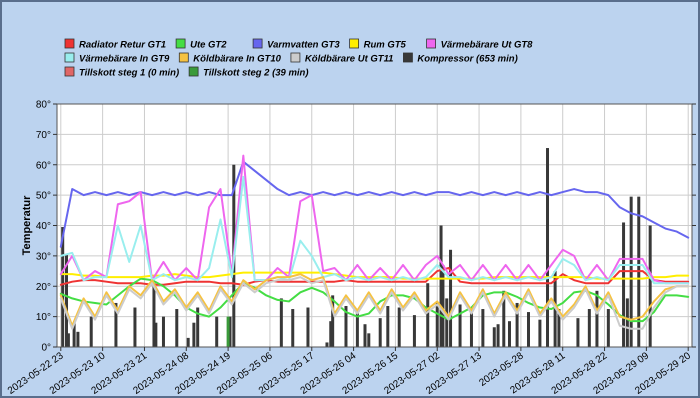 The height and width of the screenshot is (398, 700). Describe the element at coordinates (43, 318) in the screenshot. I see `y-tick-label: 10°` at that location.